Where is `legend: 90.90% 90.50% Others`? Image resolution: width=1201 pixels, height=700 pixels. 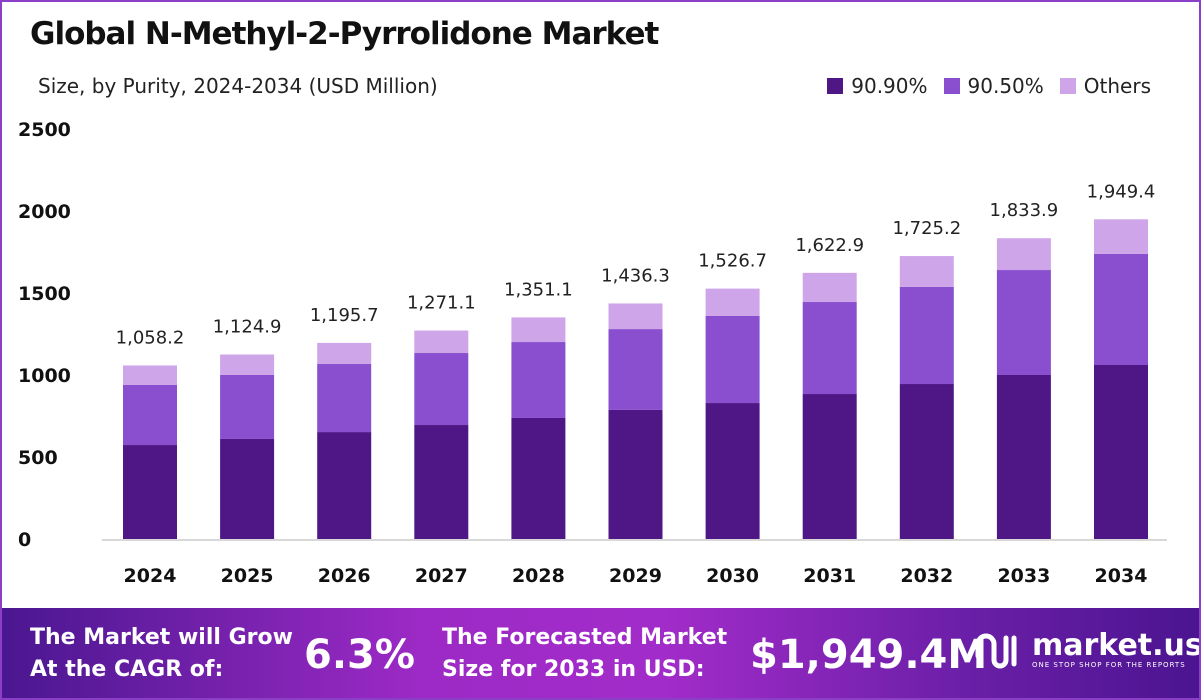
legend: 90.90% 90.50% Others is located at coordinates (989, 86).